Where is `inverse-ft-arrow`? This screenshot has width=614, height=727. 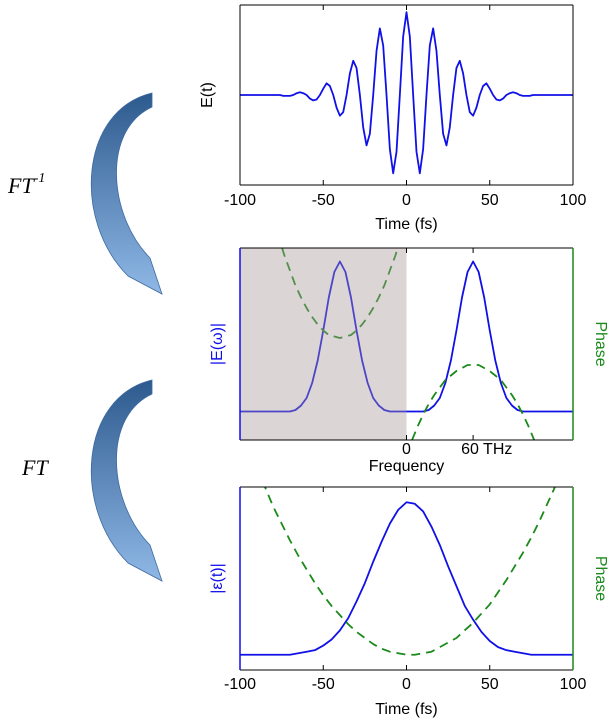 inverse-ft-arrow is located at coordinates (126, 193).